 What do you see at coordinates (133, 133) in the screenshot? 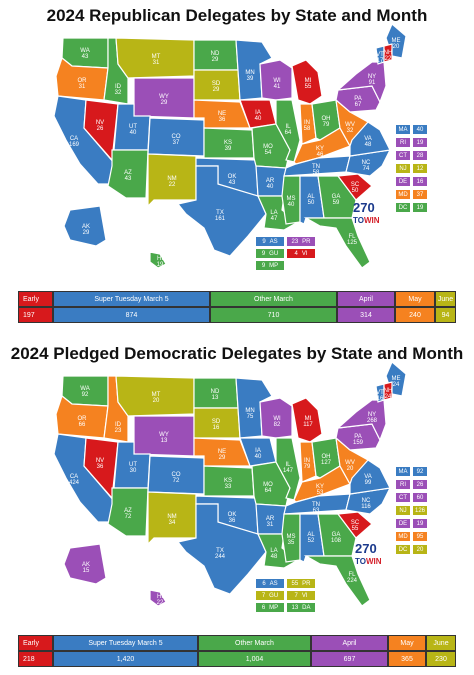
I see `state-delegates-ut: 40` at bounding box center [133, 133].